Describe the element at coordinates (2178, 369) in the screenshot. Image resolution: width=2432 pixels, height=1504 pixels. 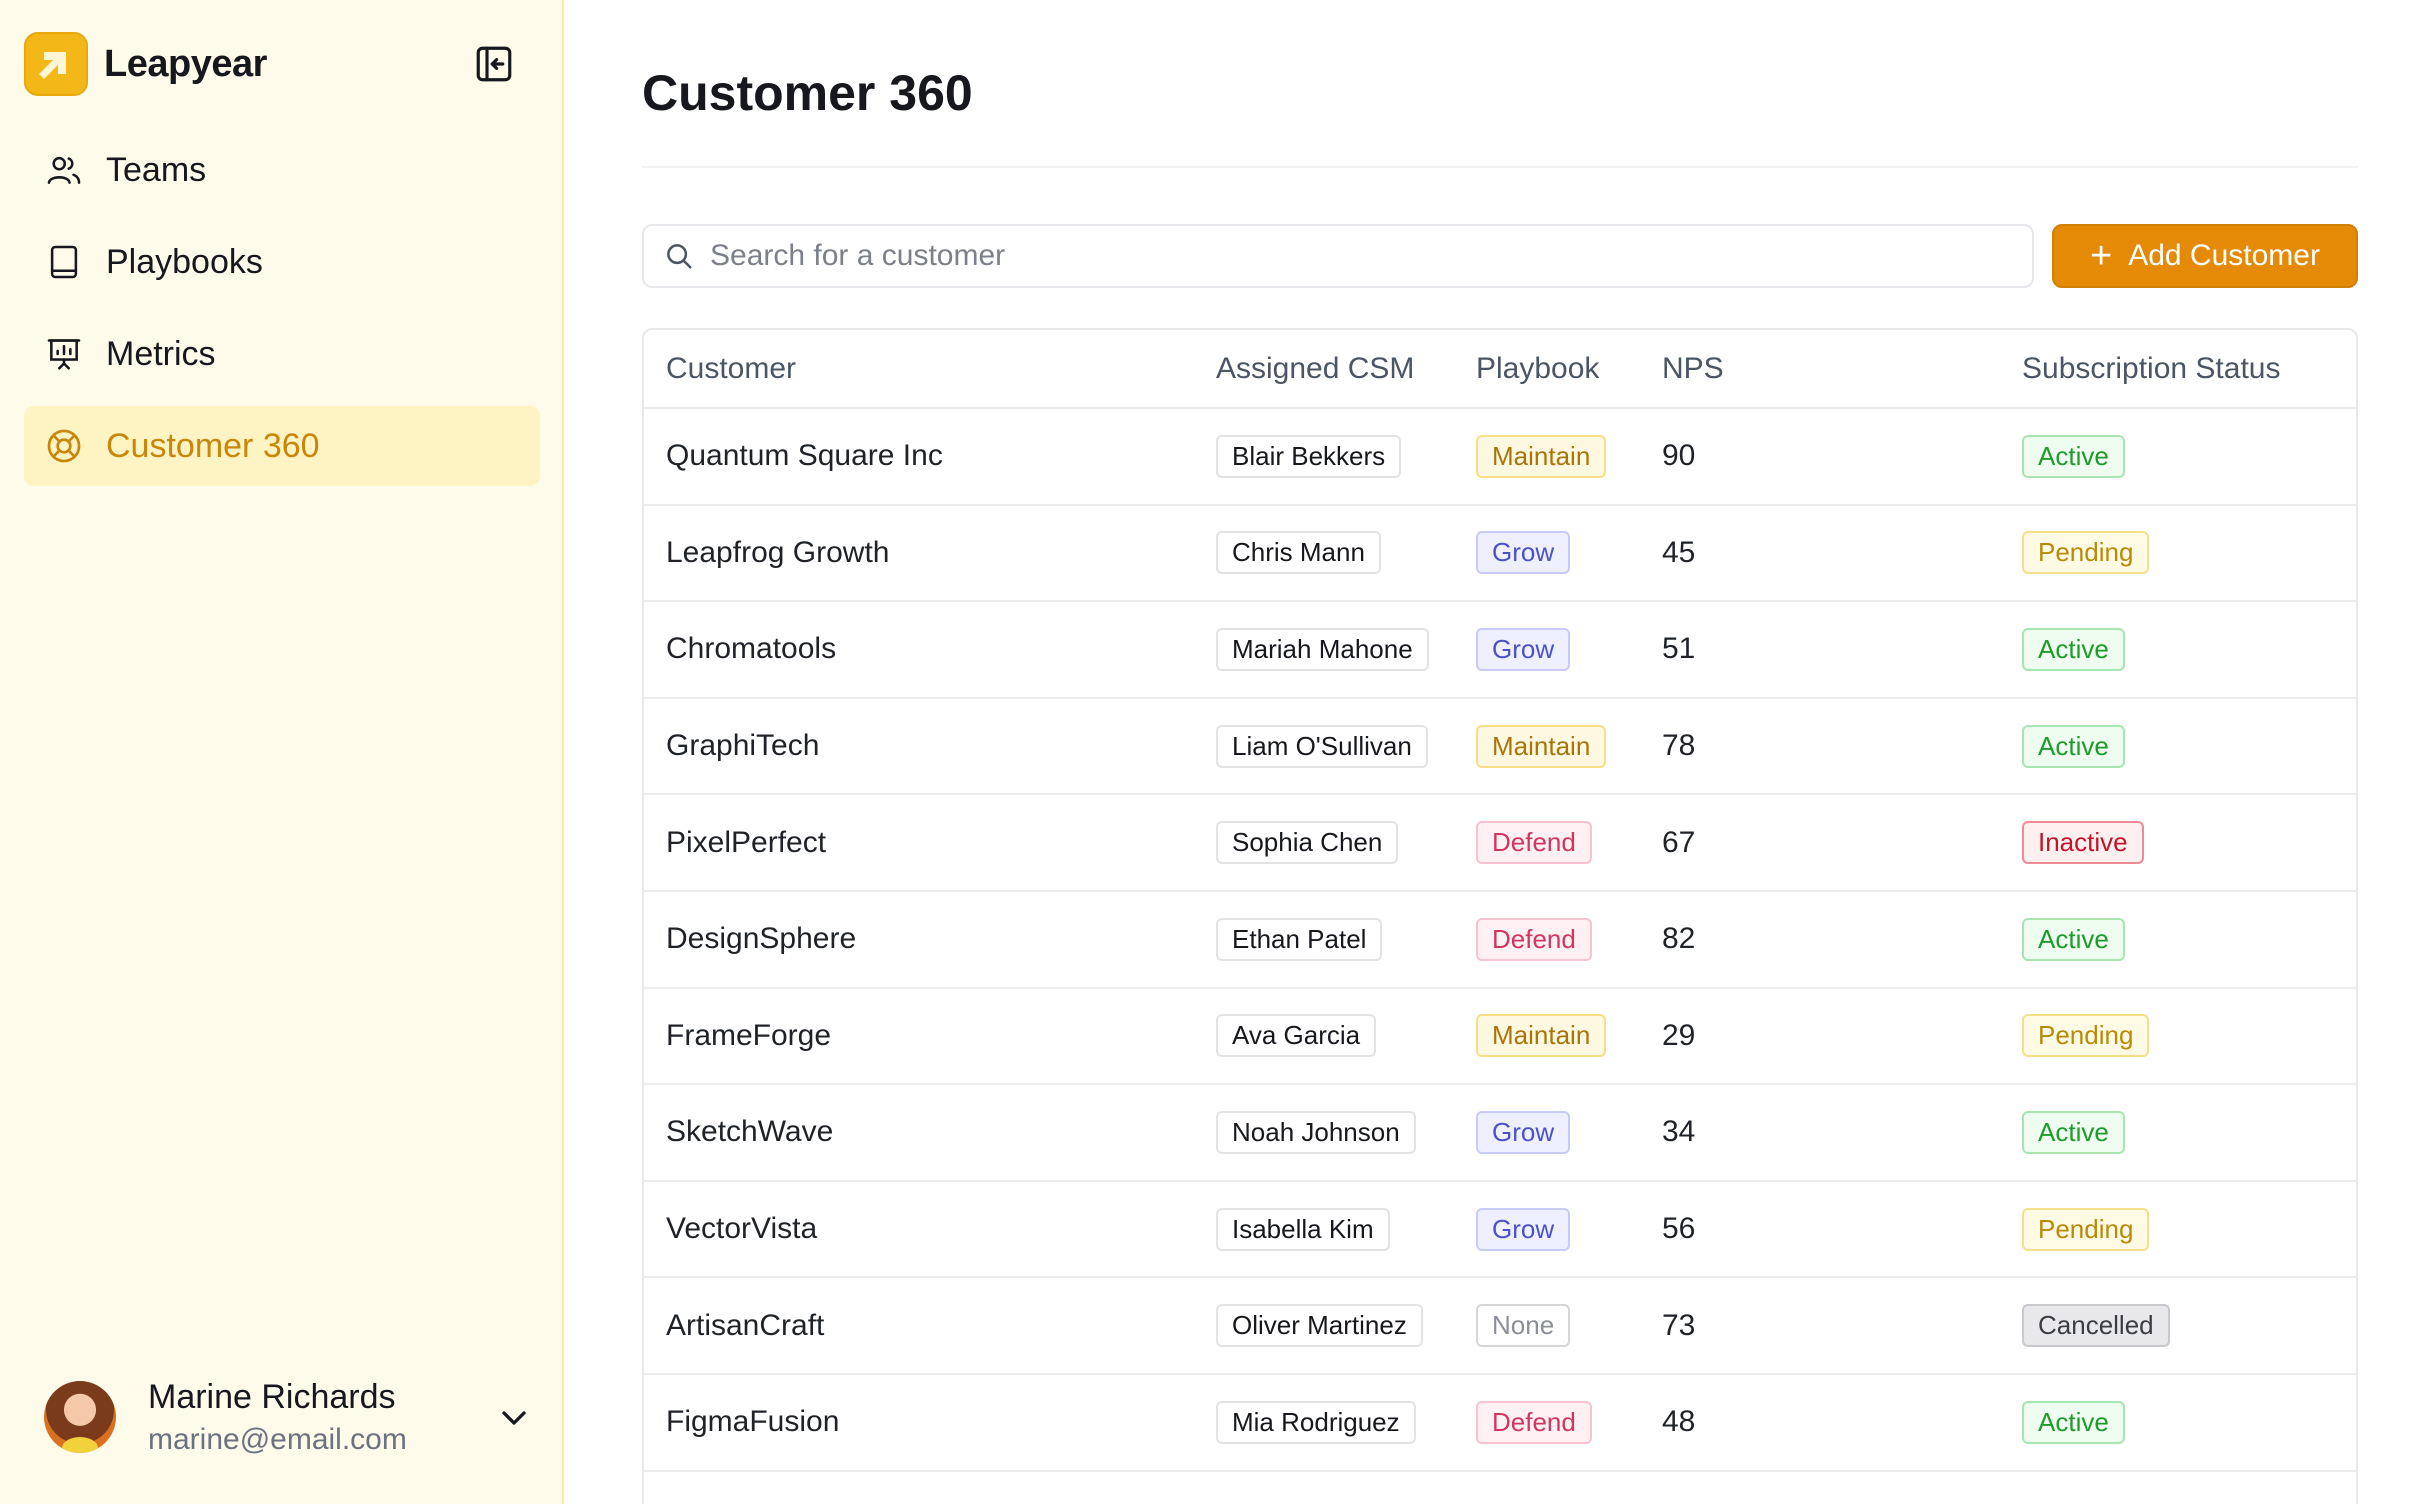
I see `column-header-subscription-status: Subscription Status` at that location.